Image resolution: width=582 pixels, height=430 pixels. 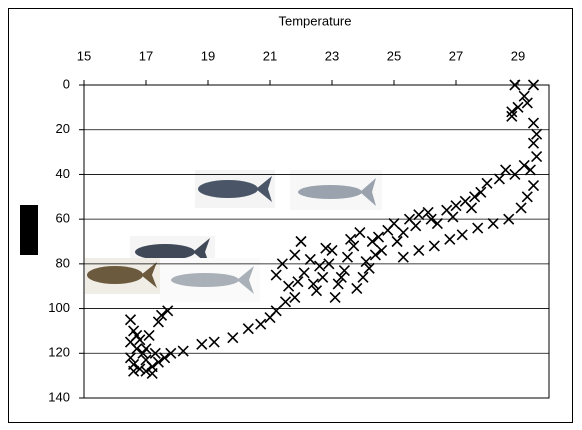 I want to click on y-tick-label: 20, so click(x=63, y=128).